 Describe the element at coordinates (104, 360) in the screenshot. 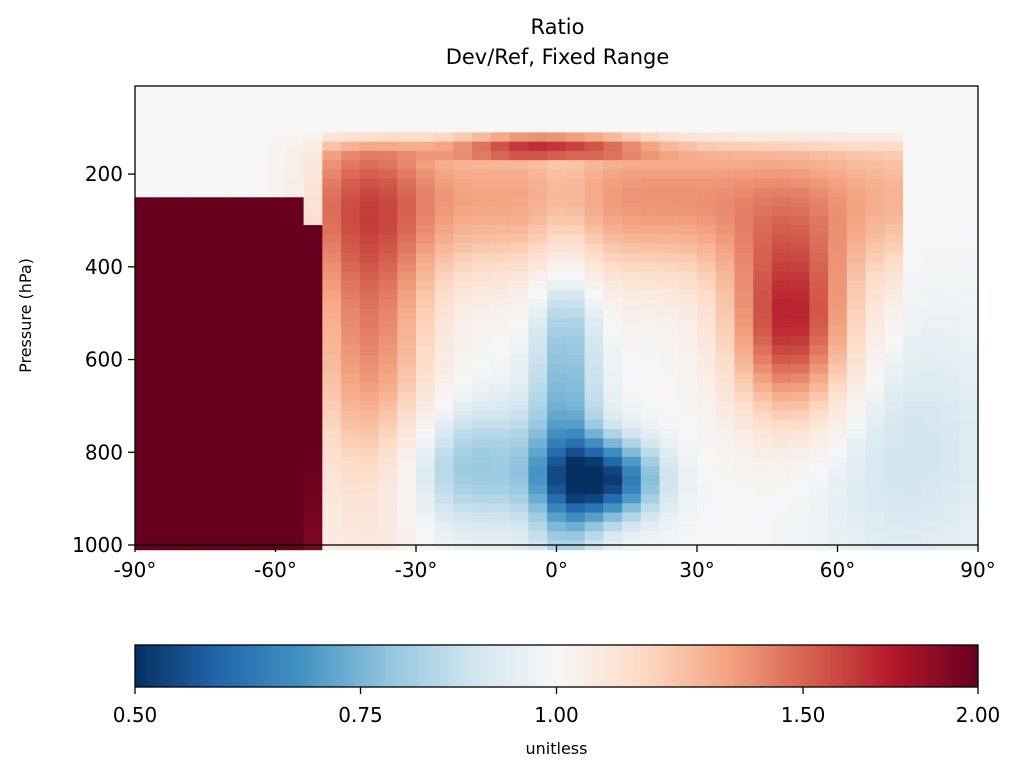

I see `y-tick-label: 600` at that location.